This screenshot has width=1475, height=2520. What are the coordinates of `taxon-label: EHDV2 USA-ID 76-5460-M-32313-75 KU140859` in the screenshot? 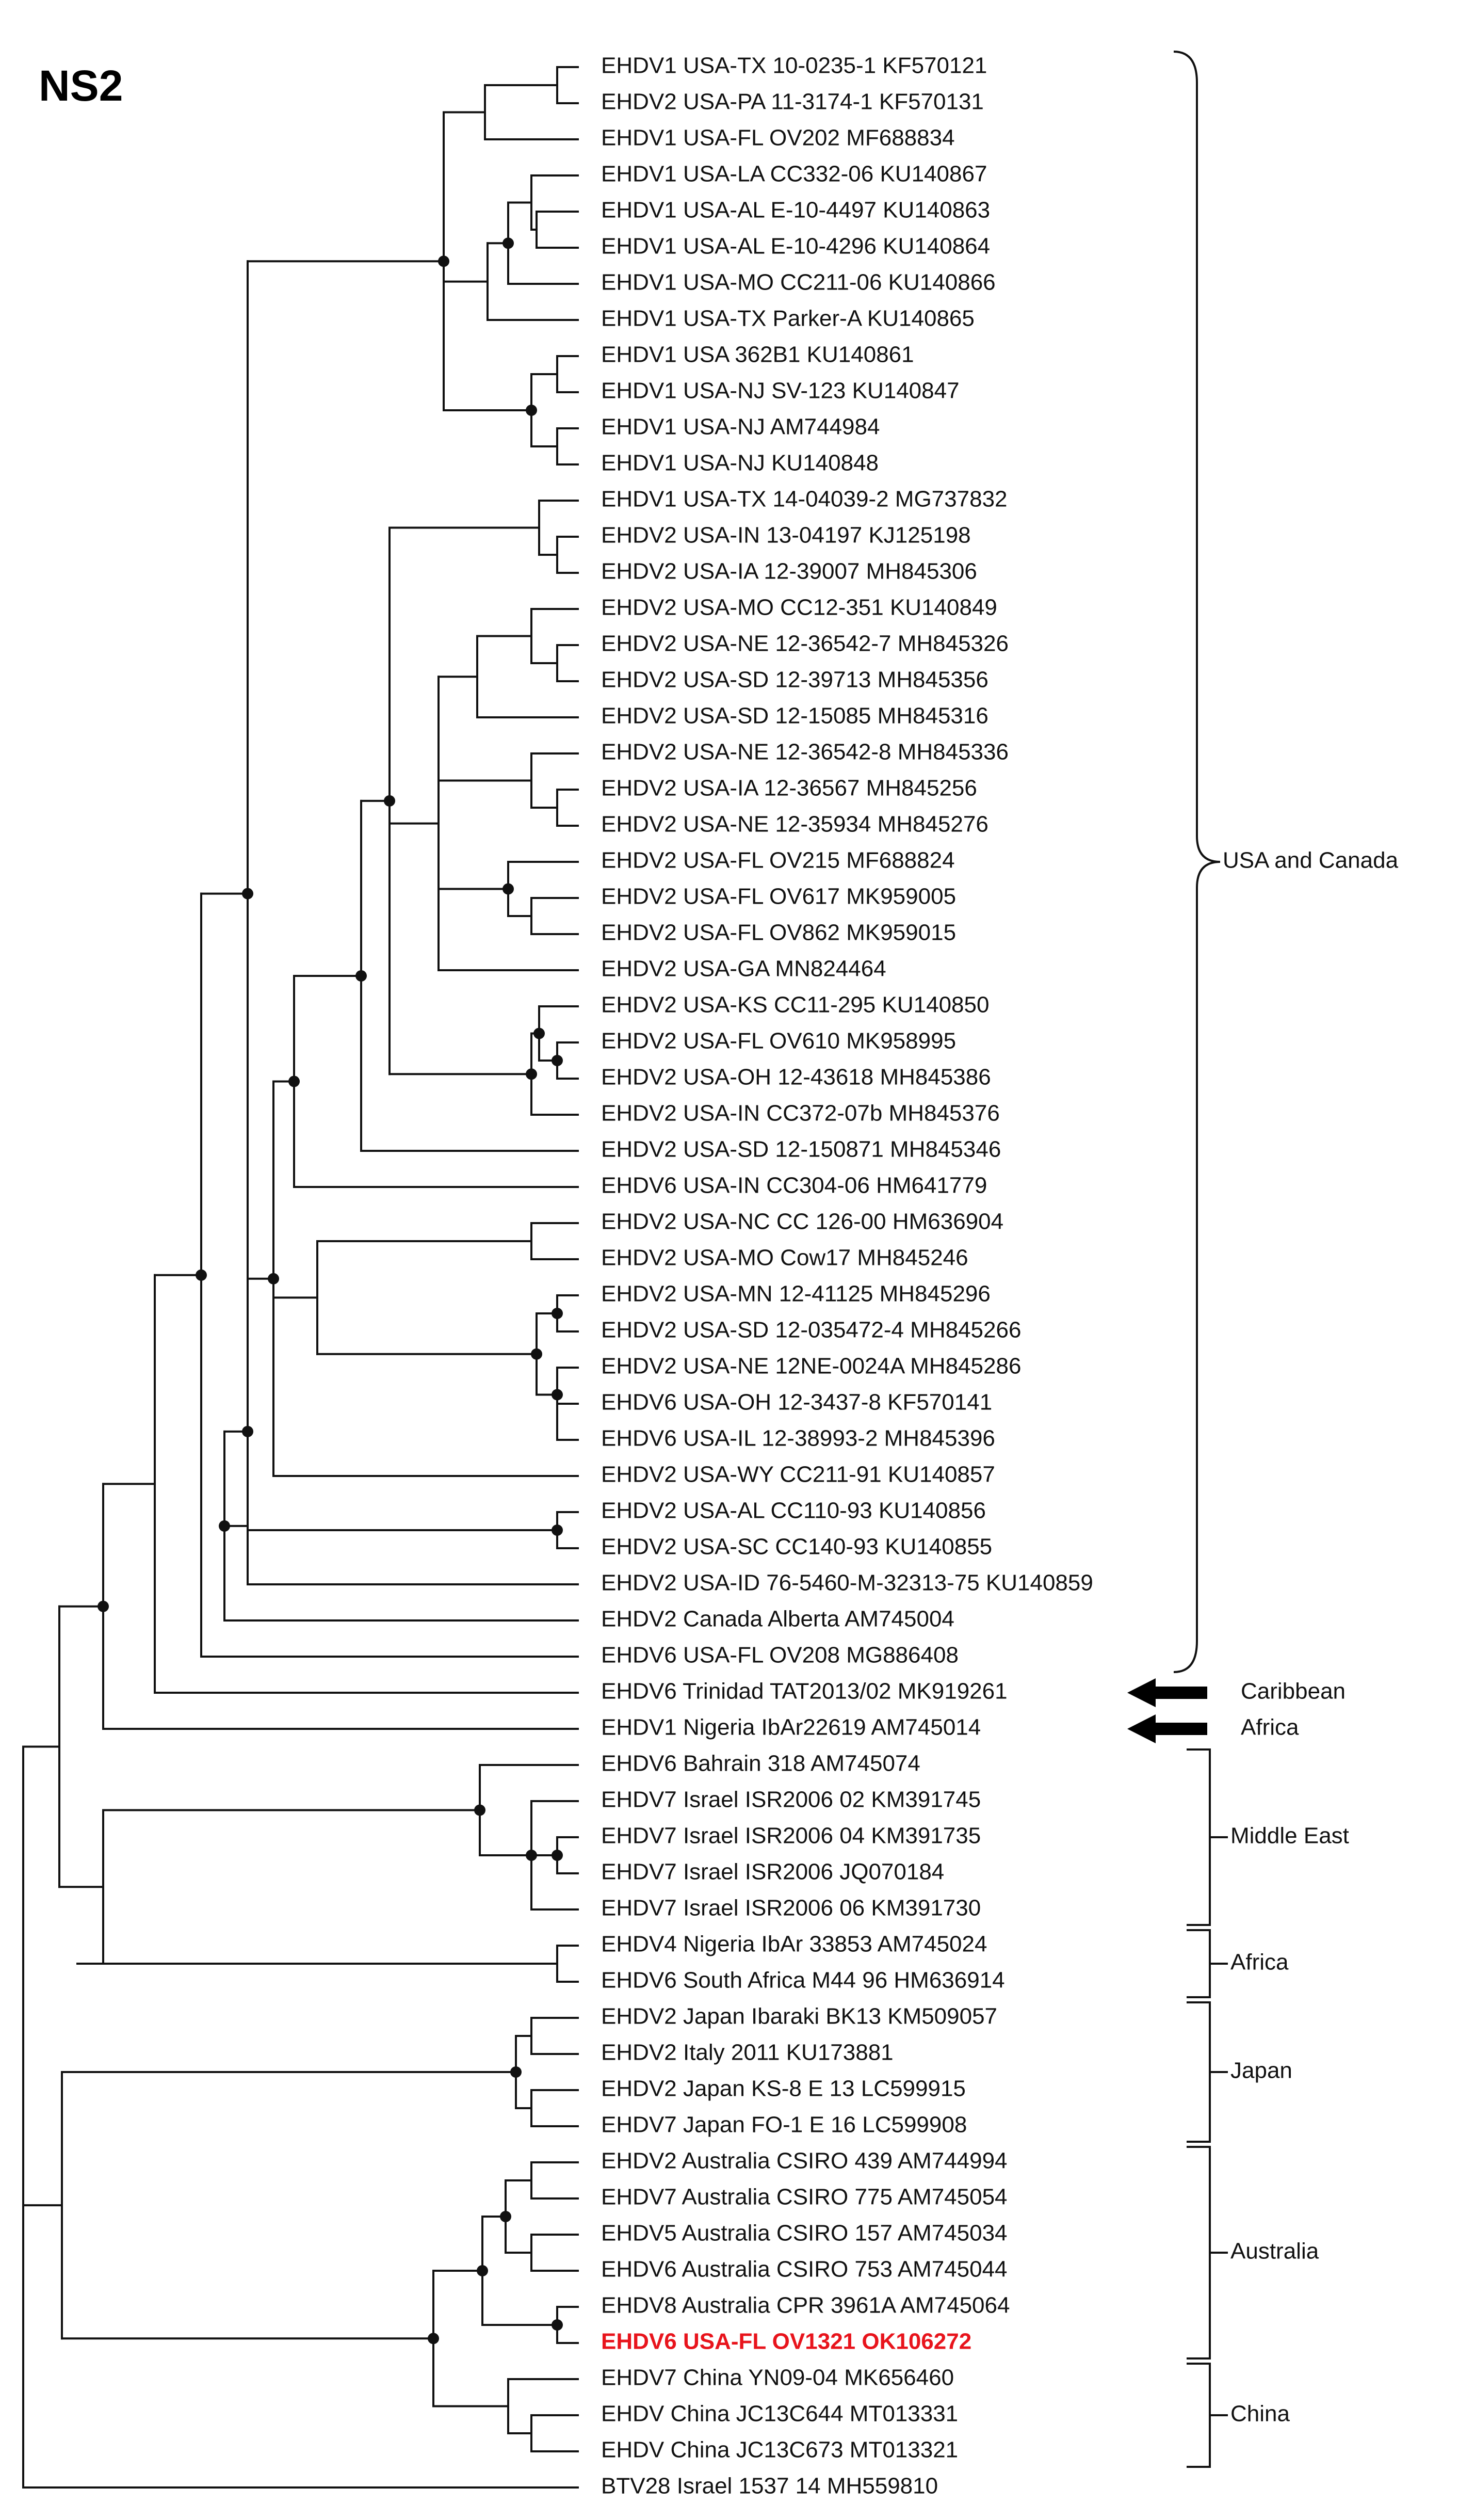 It's located at (847, 1583).